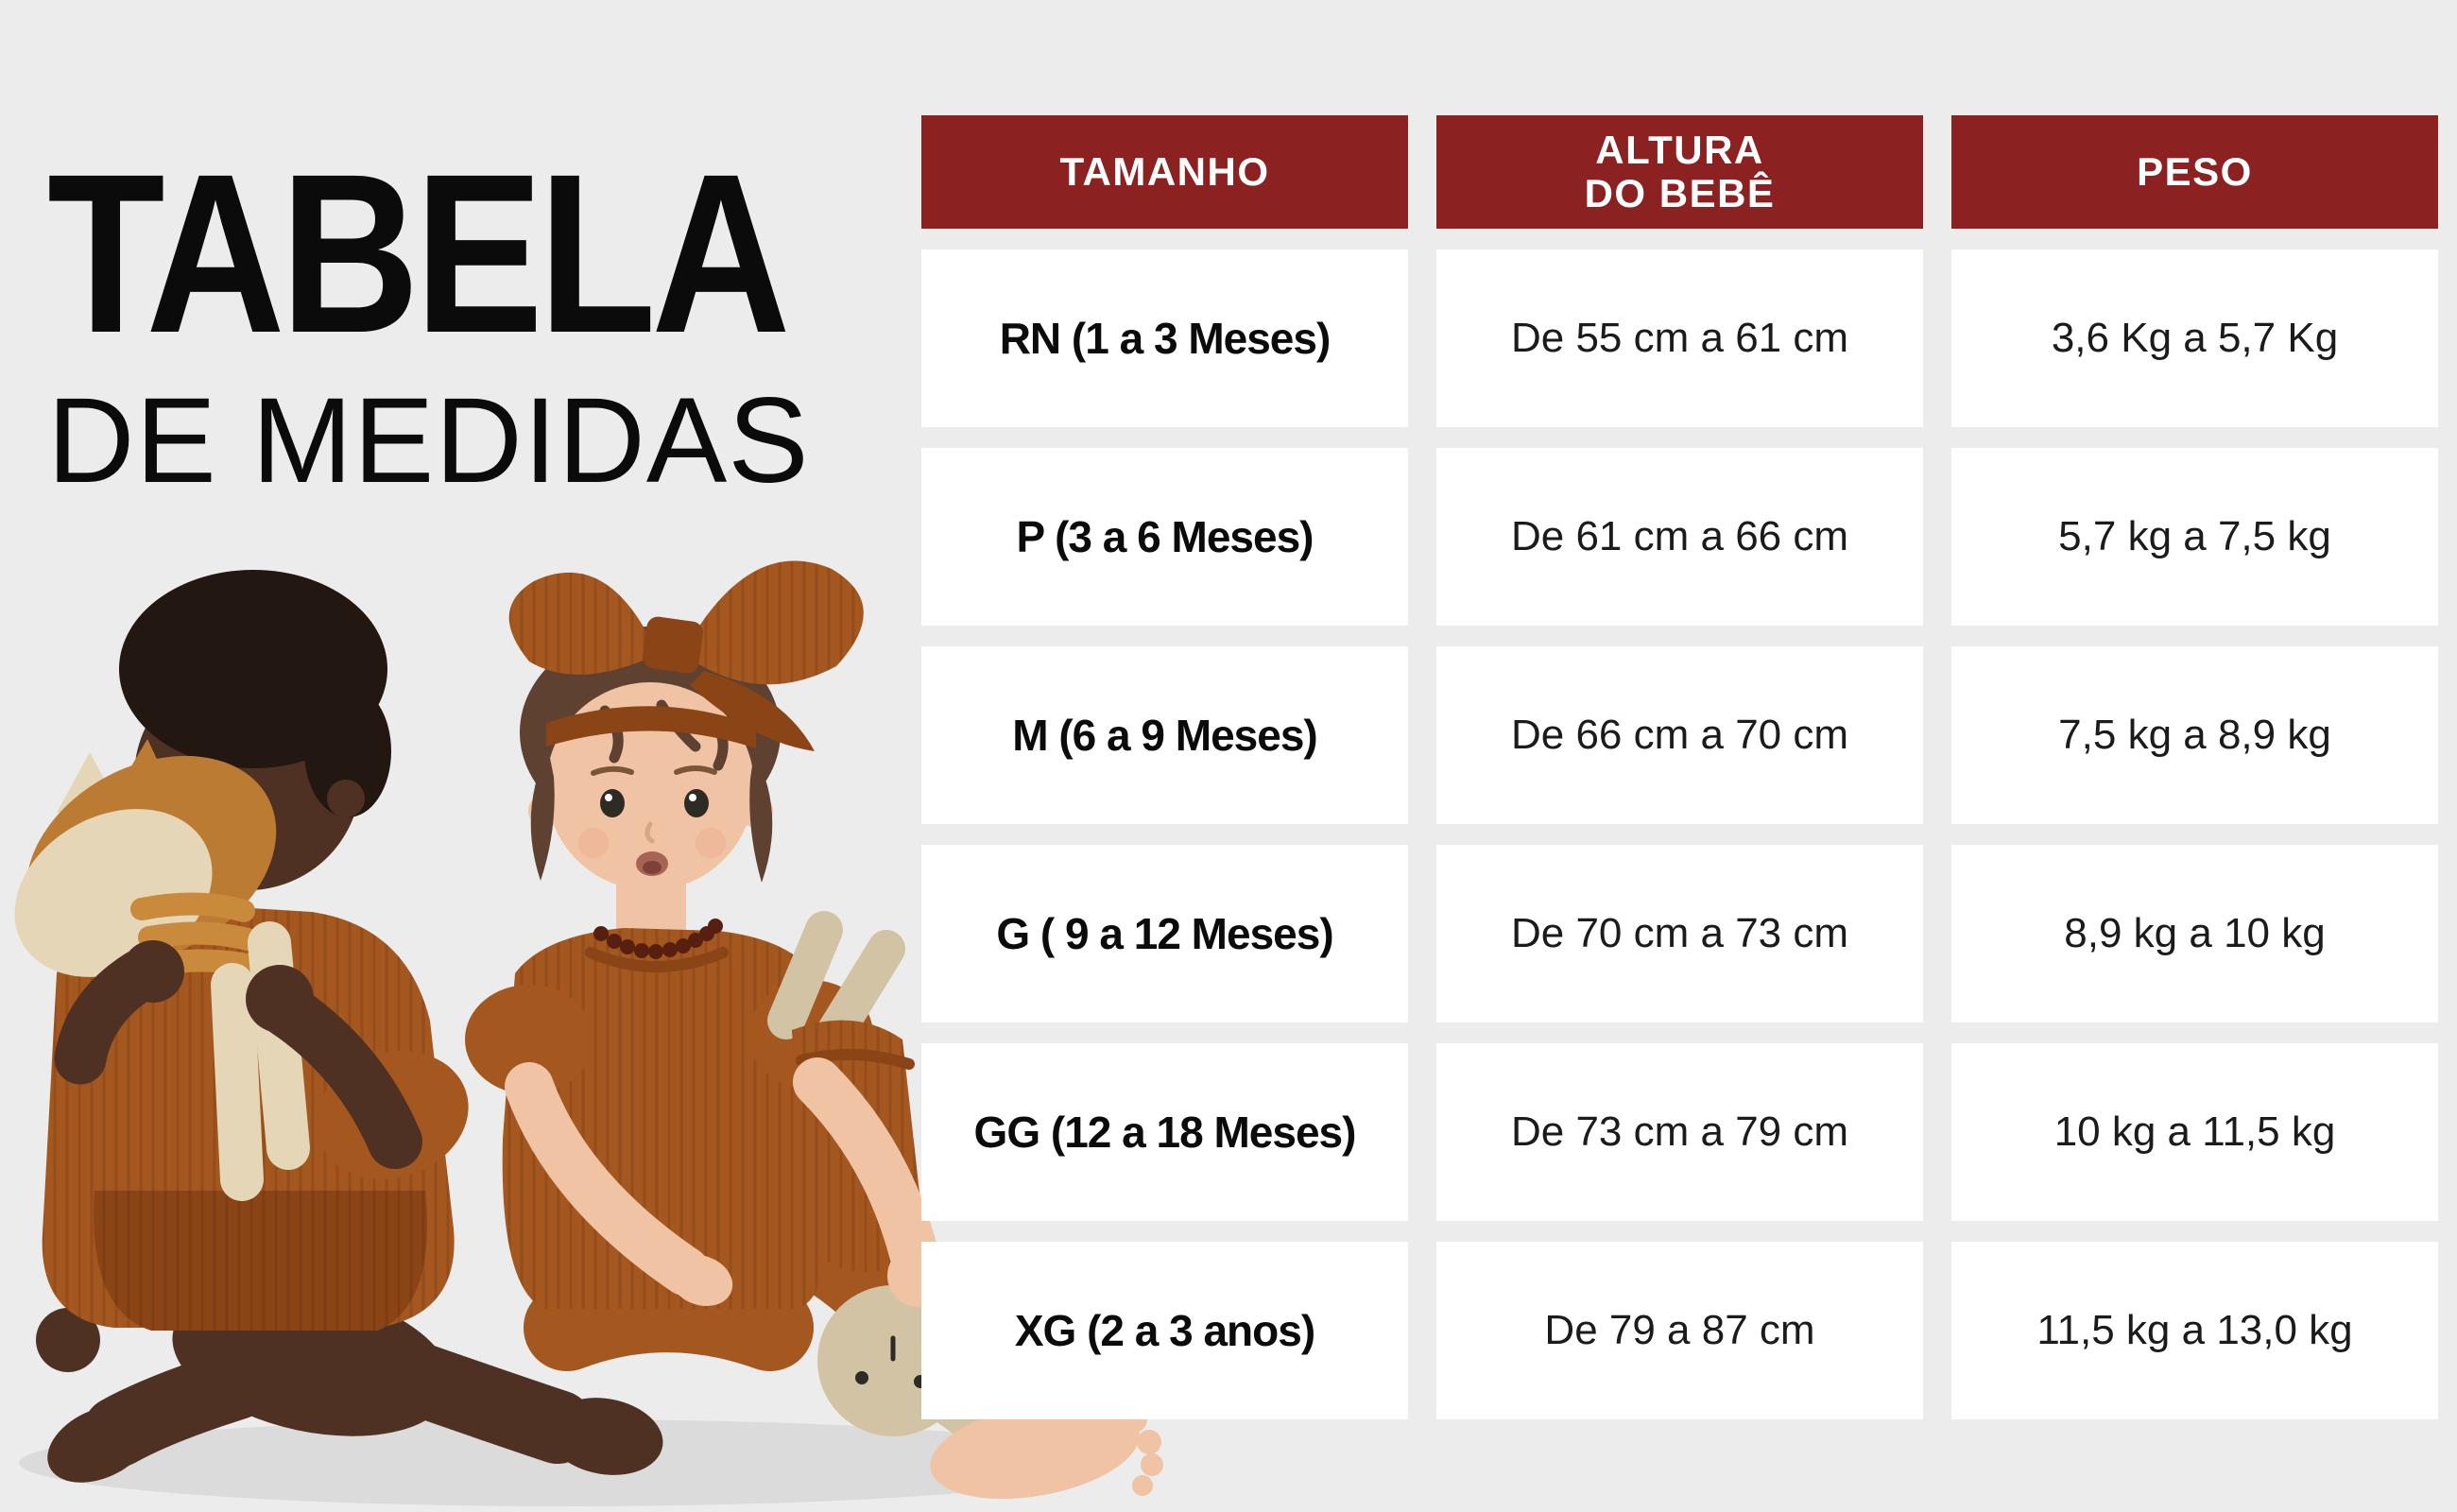  I want to click on hair-bow, so click(686, 655).